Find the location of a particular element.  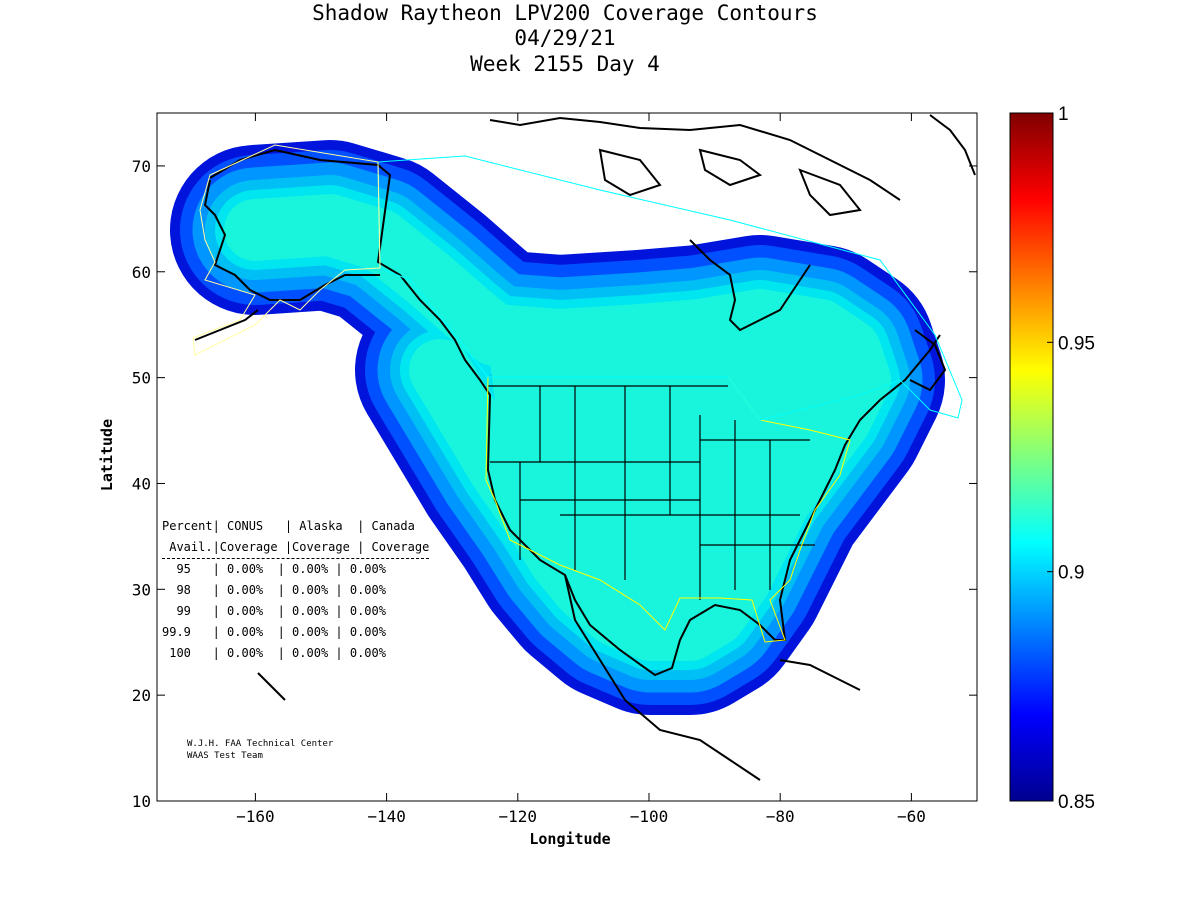

x-tick-label: −120 is located at coordinates (518, 816).